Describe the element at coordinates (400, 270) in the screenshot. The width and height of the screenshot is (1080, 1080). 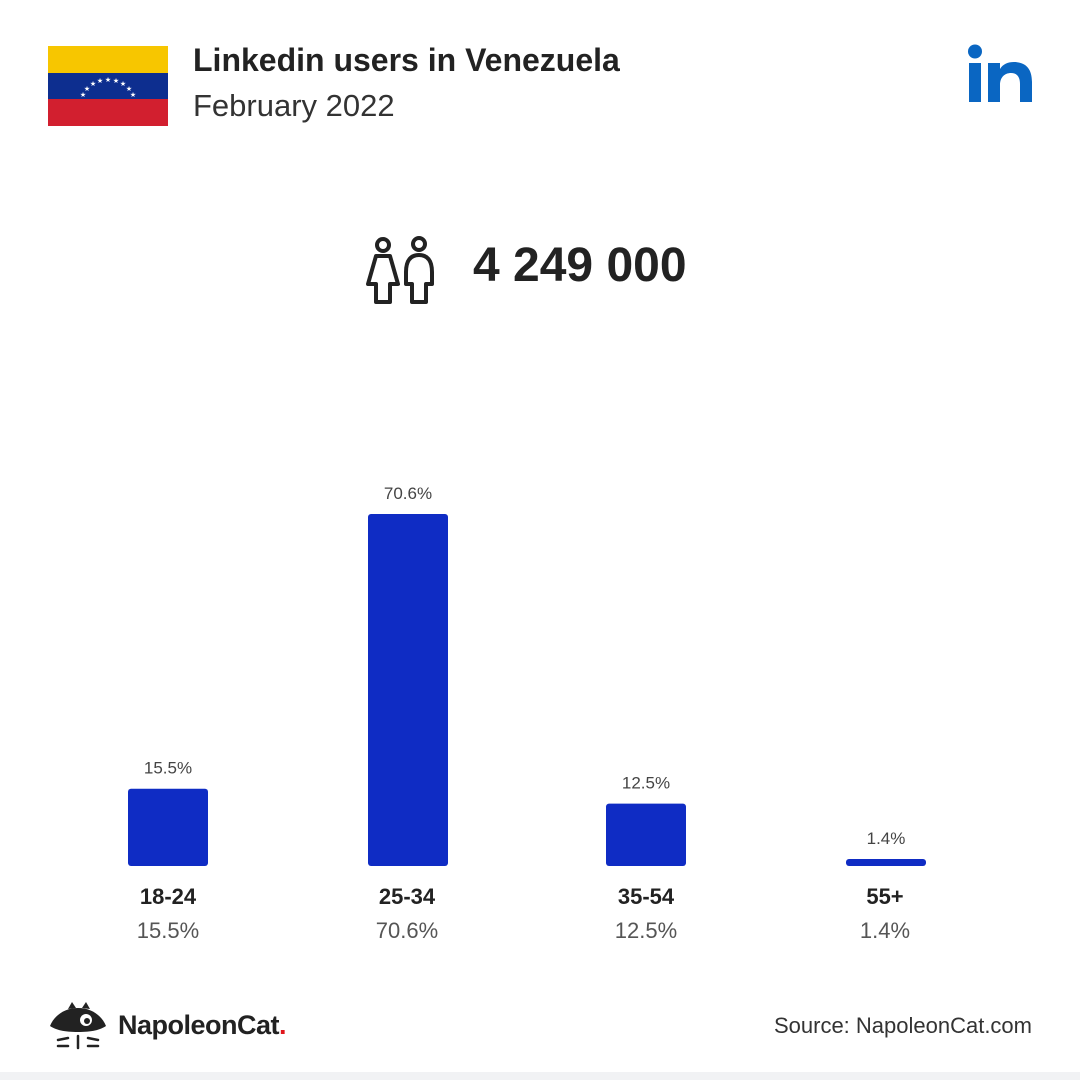
I see `users-icon` at that location.